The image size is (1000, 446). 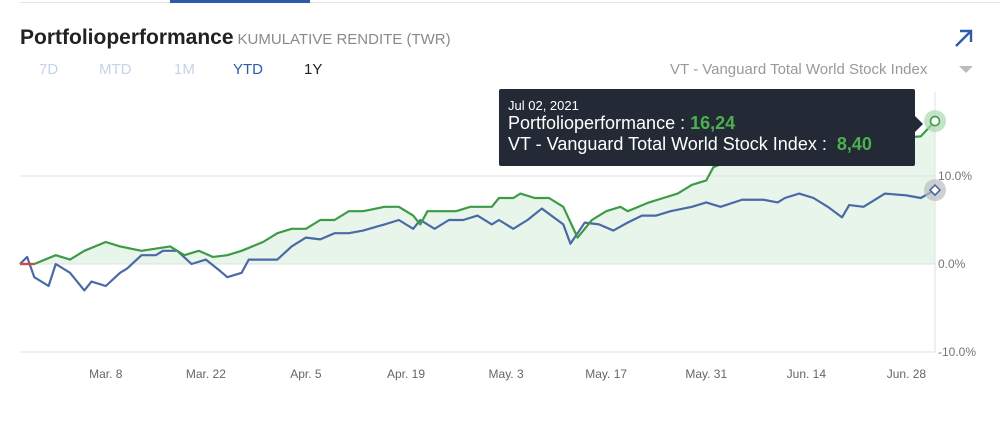 I want to click on y-tick-label: 10.0%, so click(x=955, y=176).